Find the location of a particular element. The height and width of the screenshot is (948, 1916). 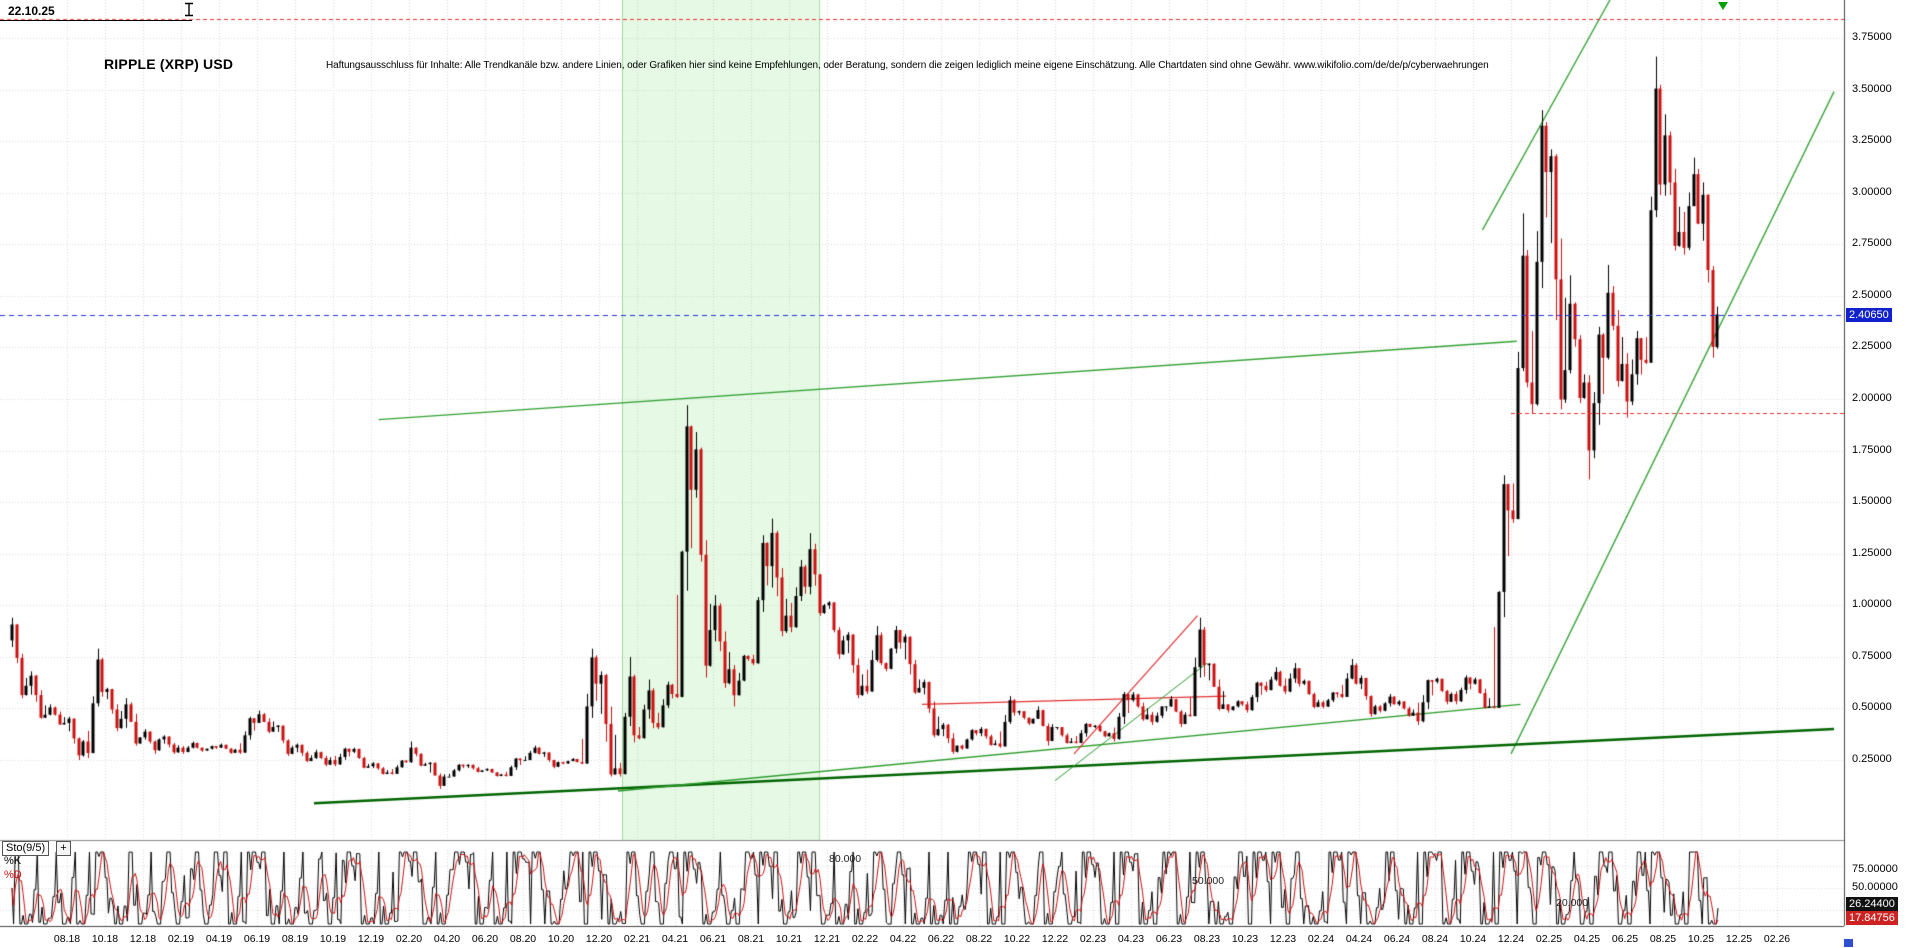

last-price-tag: 2.40650 is located at coordinates (1869, 315).